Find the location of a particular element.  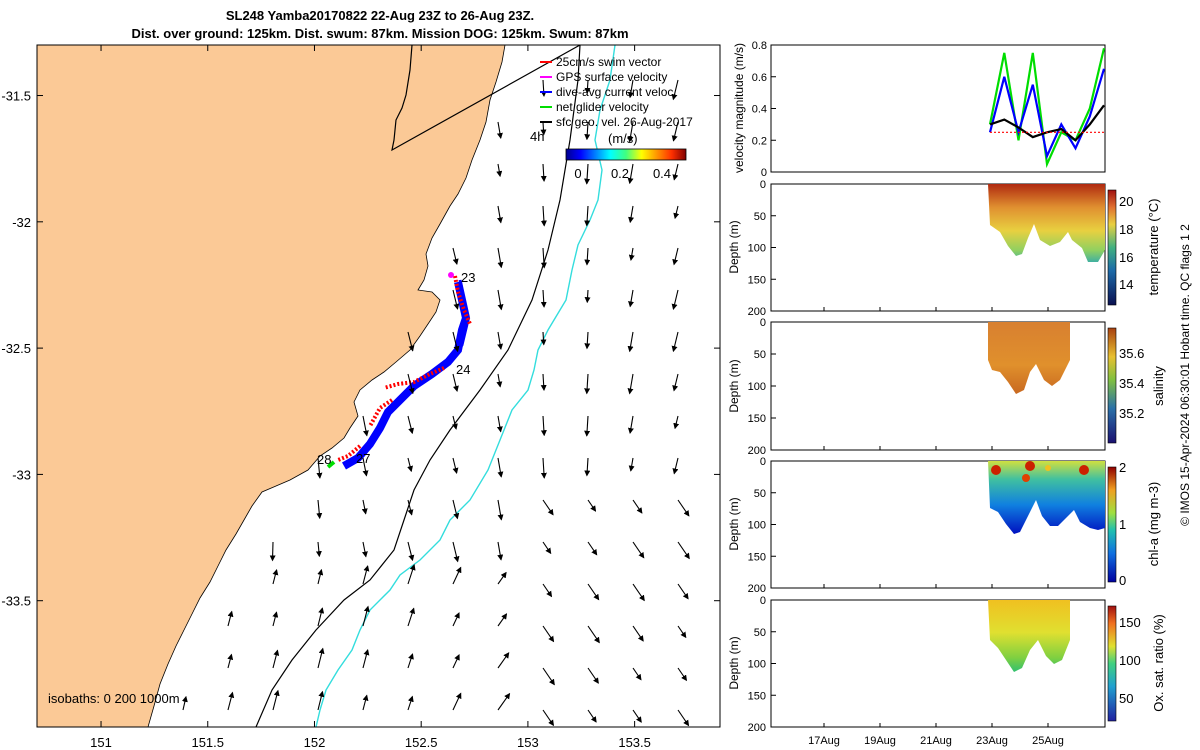

speed-colorbar-tick-1: 0.2 is located at coordinates (620, 173).